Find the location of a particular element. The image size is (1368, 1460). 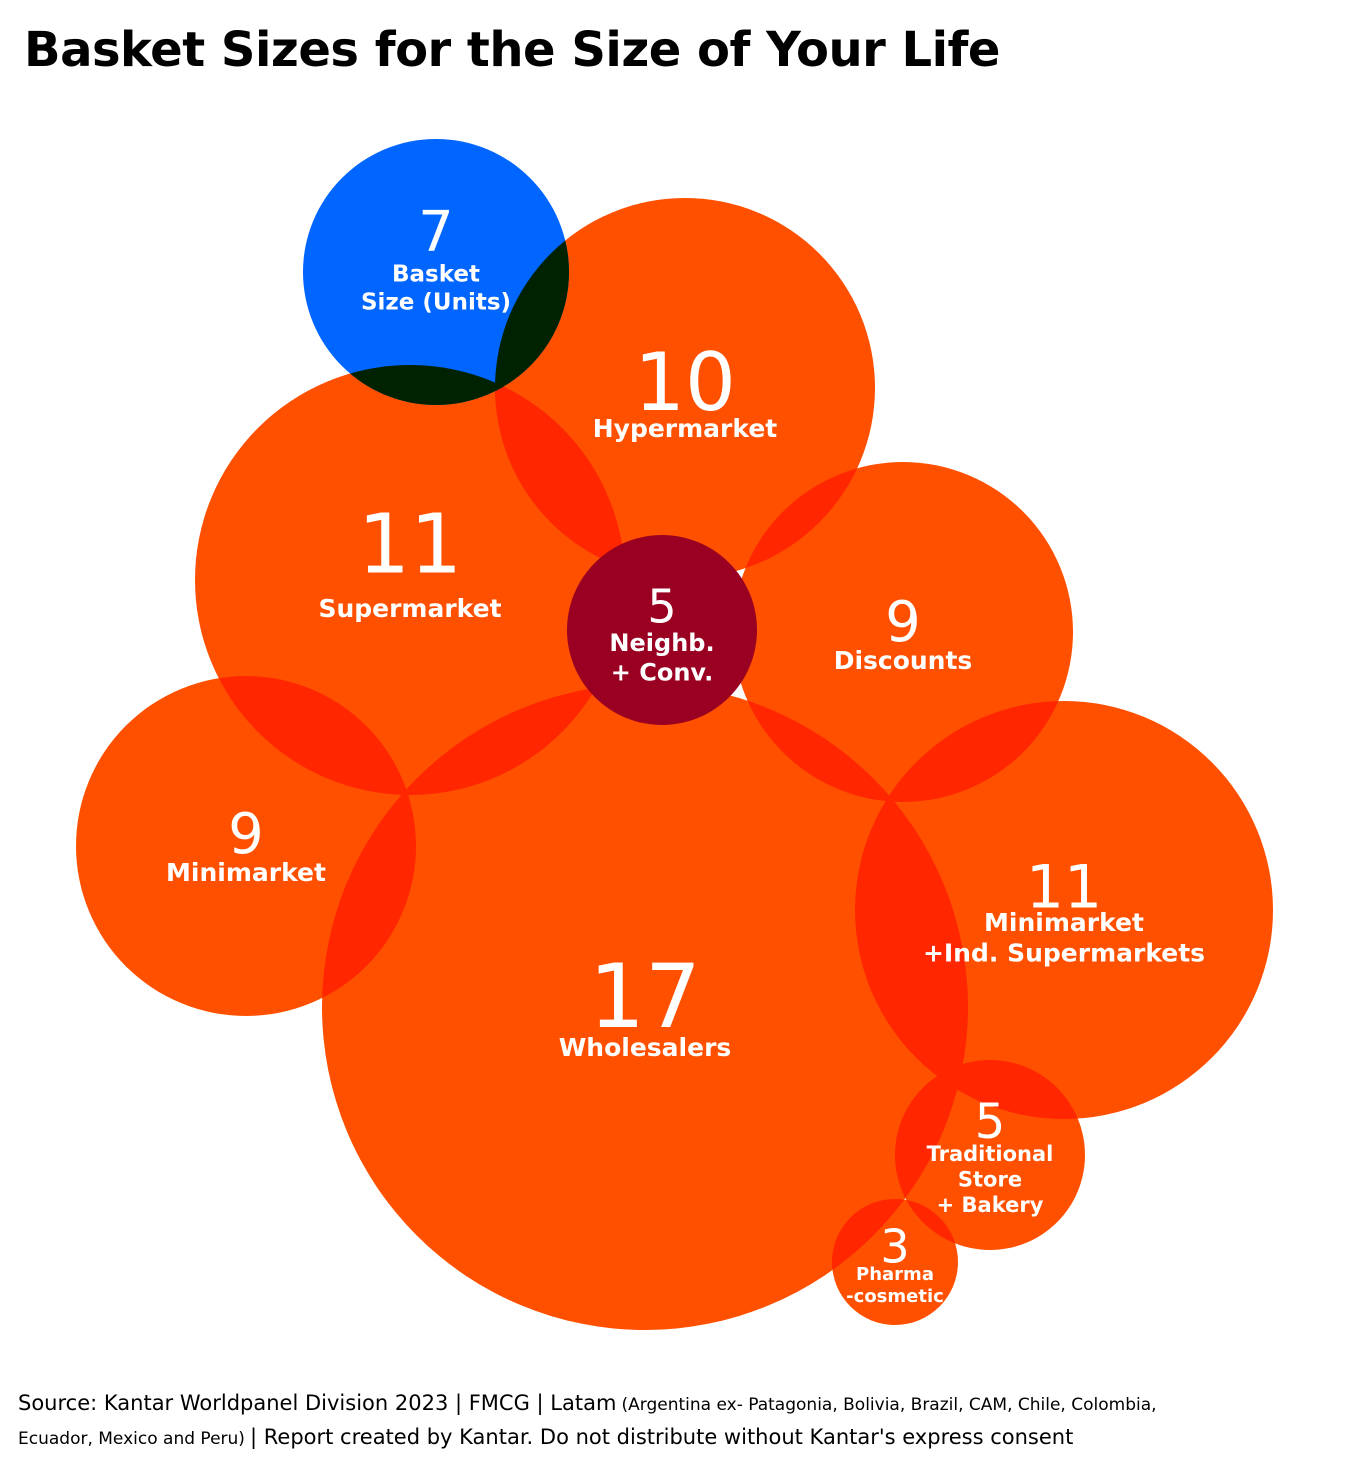

legend-category-label: Basket is located at coordinates (436, 275).